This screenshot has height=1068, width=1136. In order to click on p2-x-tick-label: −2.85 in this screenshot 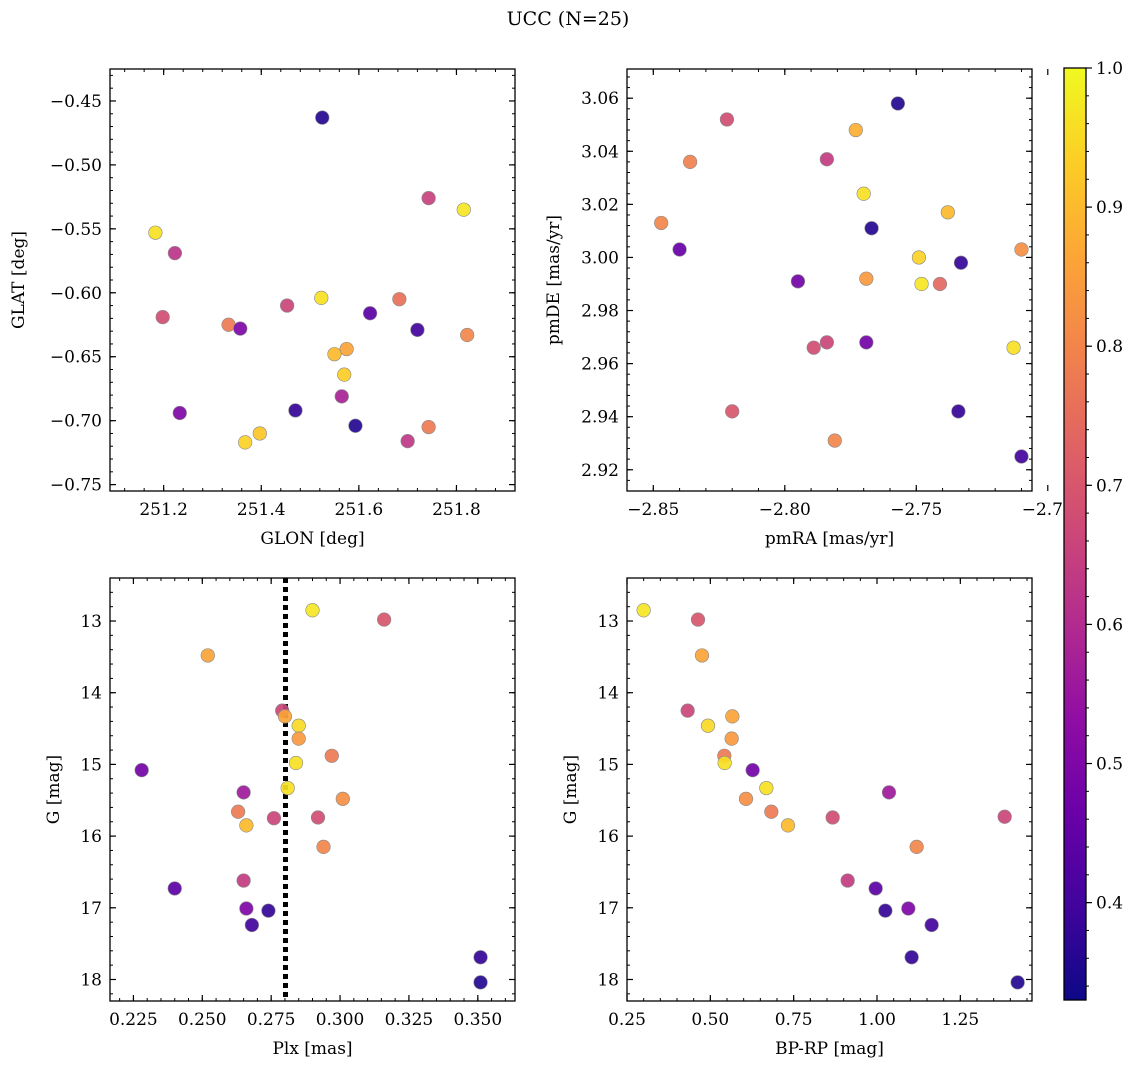, I will do `click(653, 510)`.